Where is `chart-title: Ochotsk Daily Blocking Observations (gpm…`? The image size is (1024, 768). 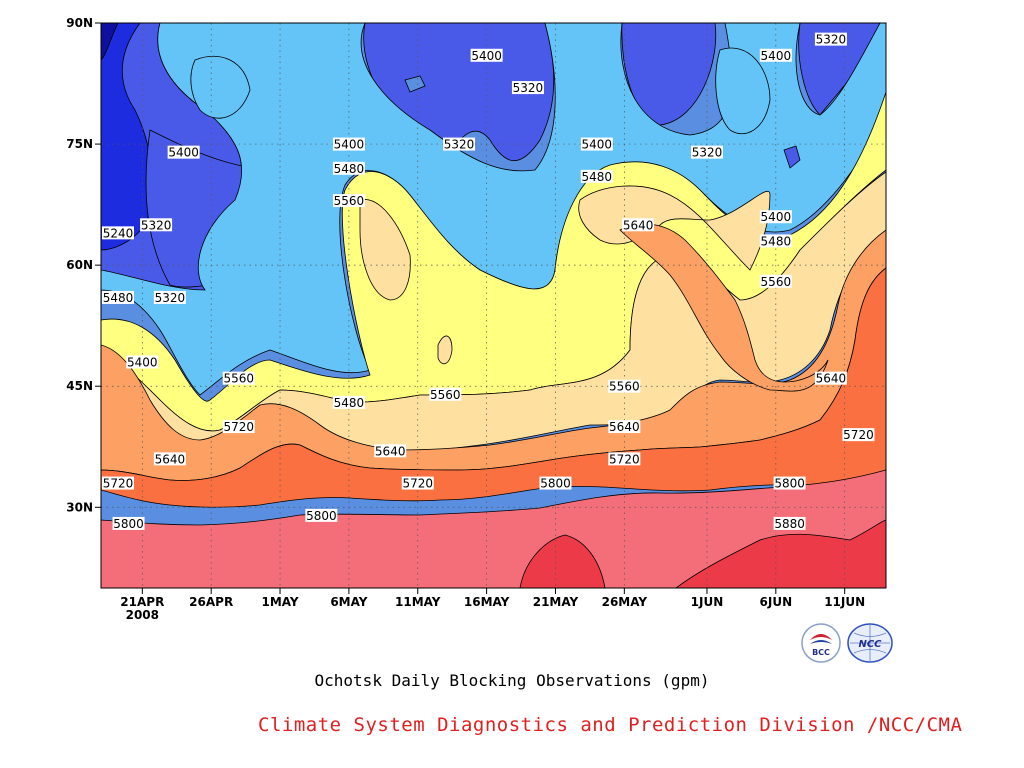
chart-title: Ochotsk Daily Blocking Observations (gpm… is located at coordinates (512, 680).